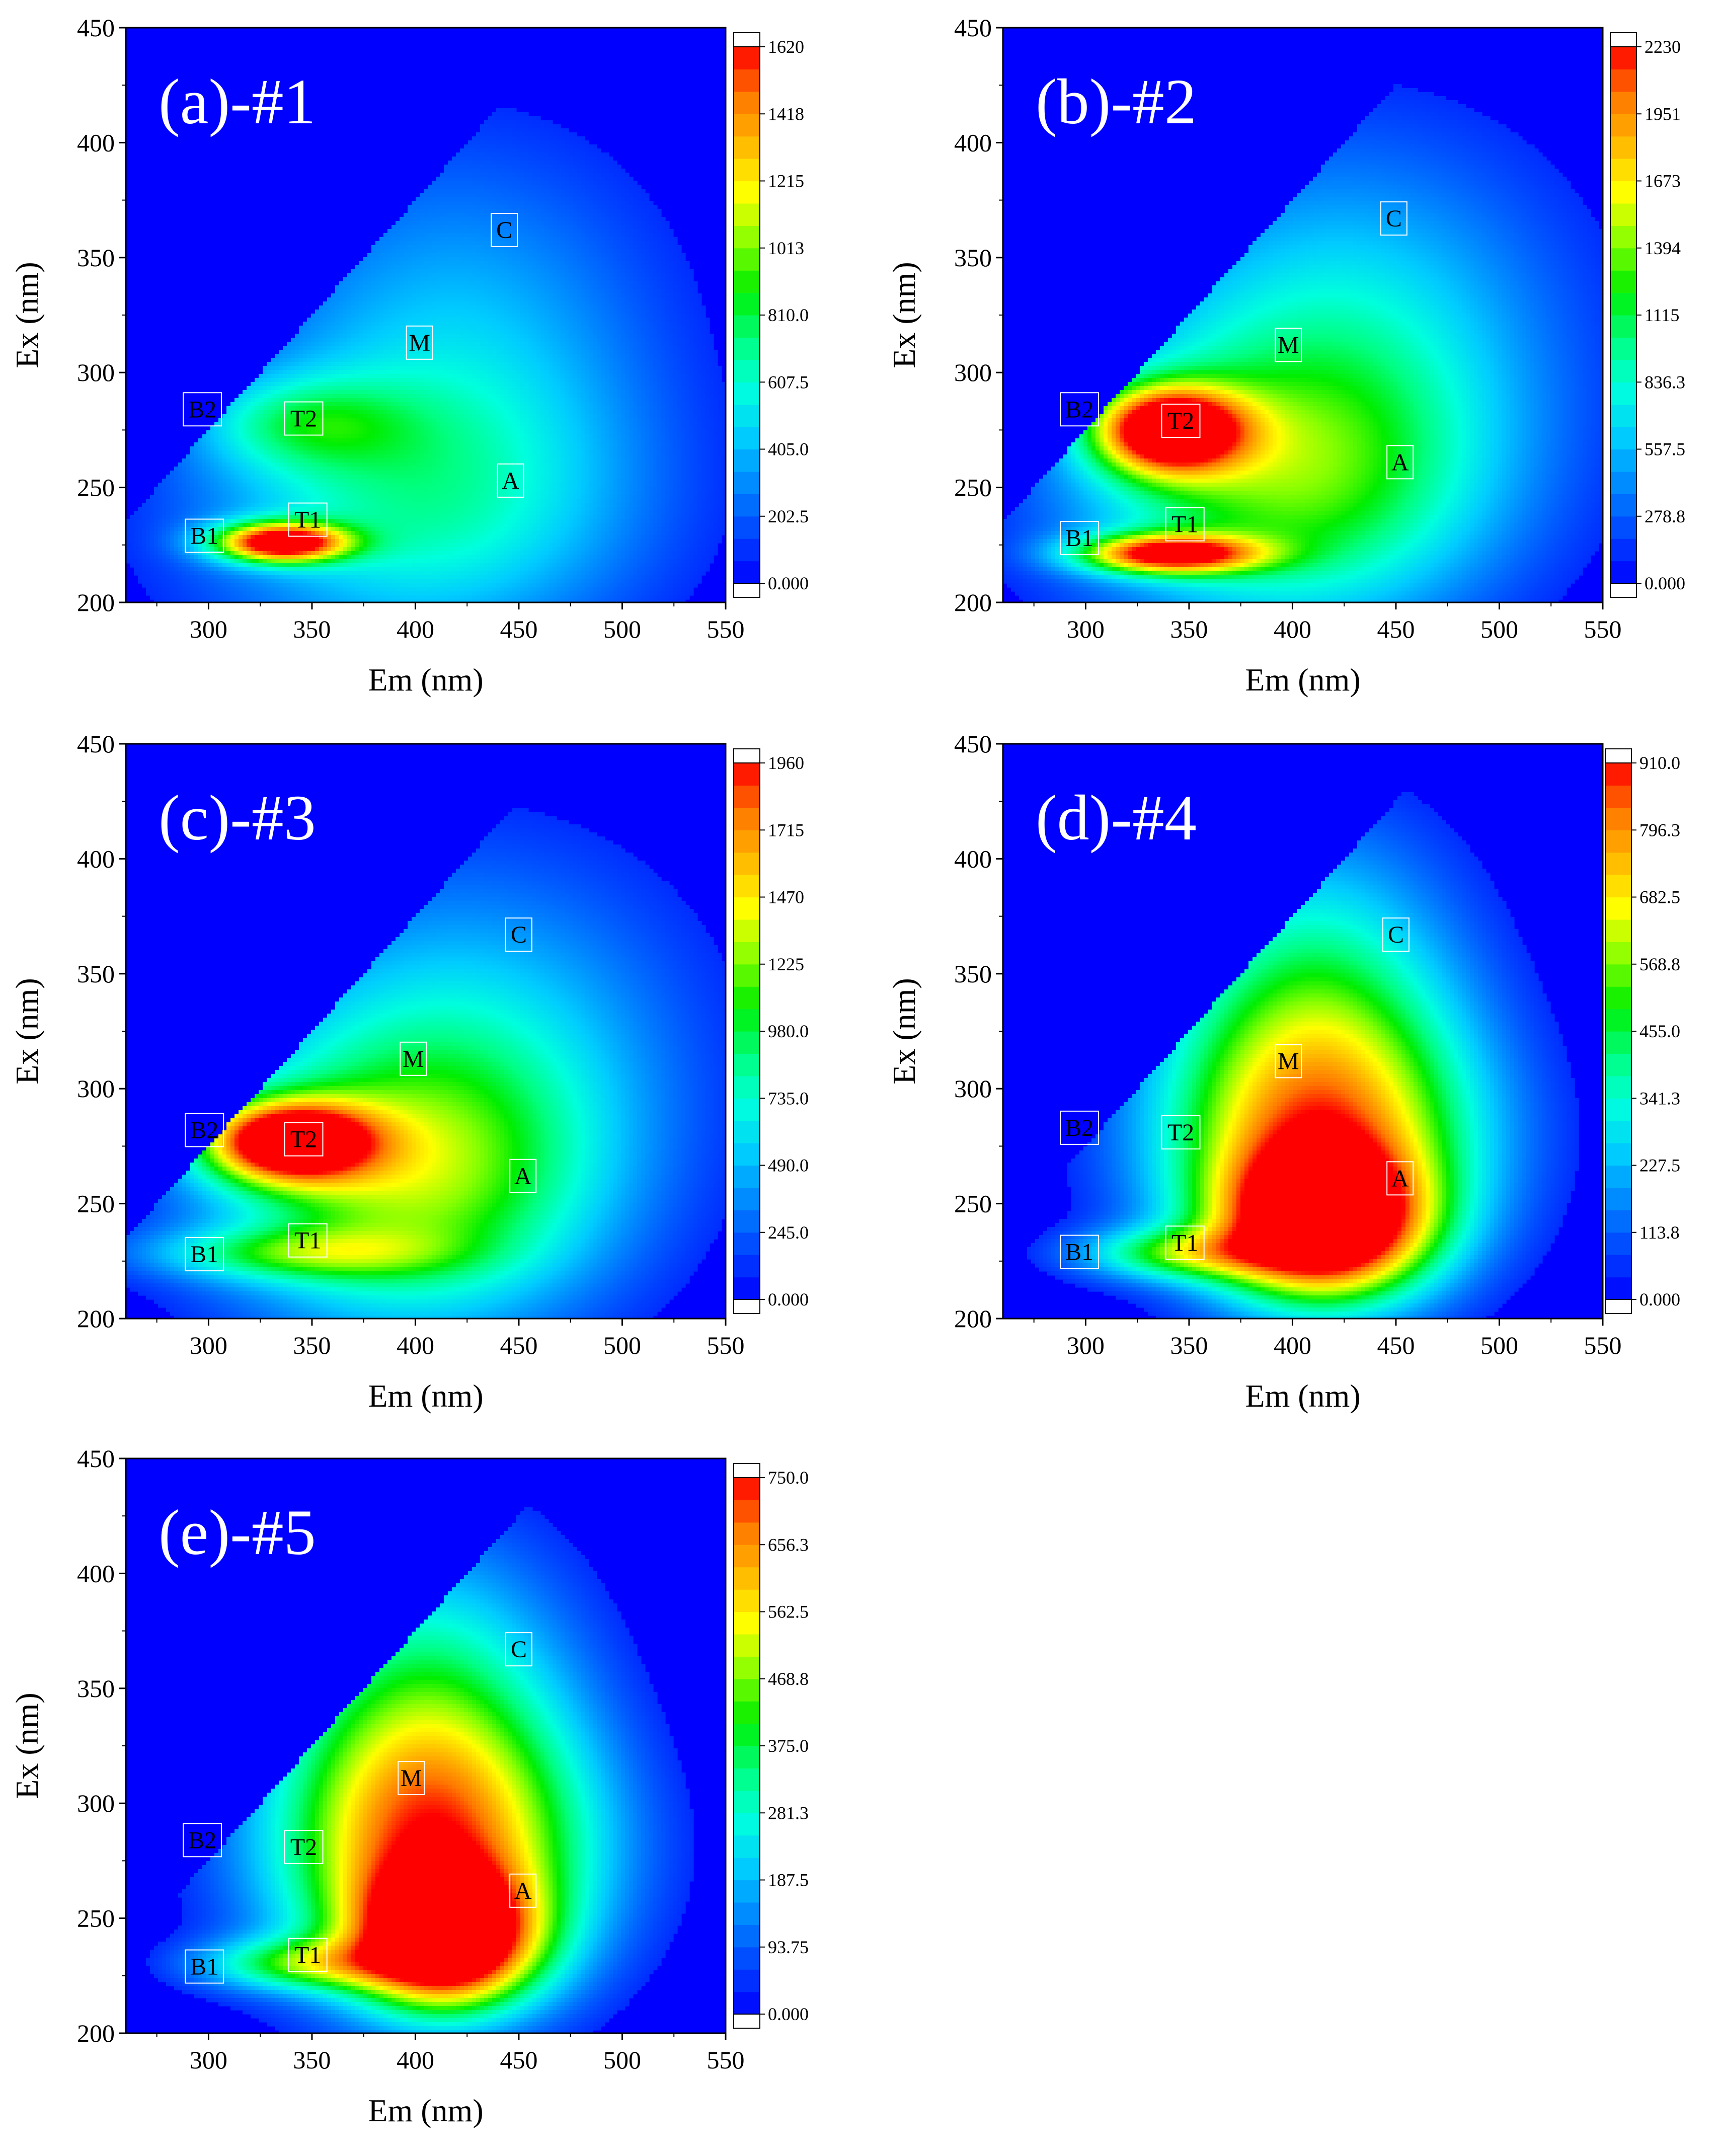  I want to click on colorbar-tick-label: 341.3, so click(1659, 1098).